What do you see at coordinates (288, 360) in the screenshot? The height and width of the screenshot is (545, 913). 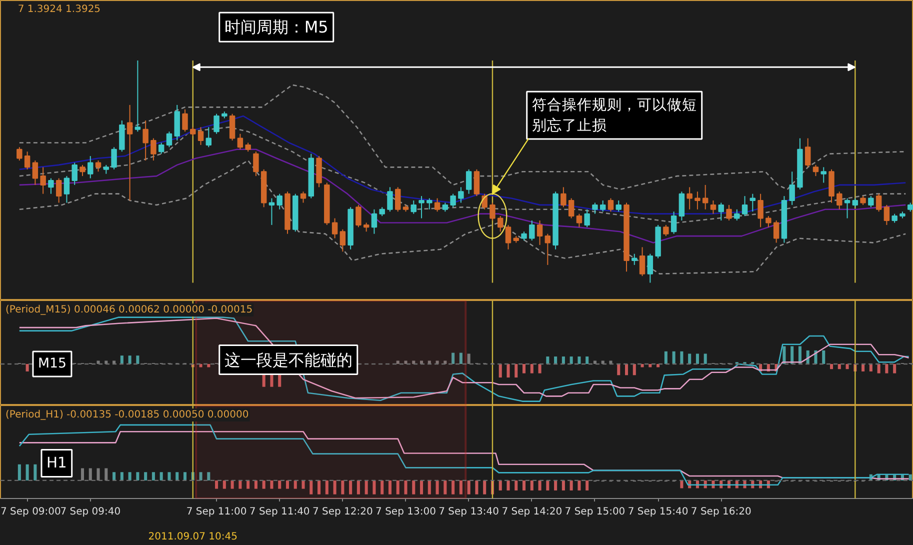 I see `annotation: 这一段是不能碰的` at bounding box center [288, 360].